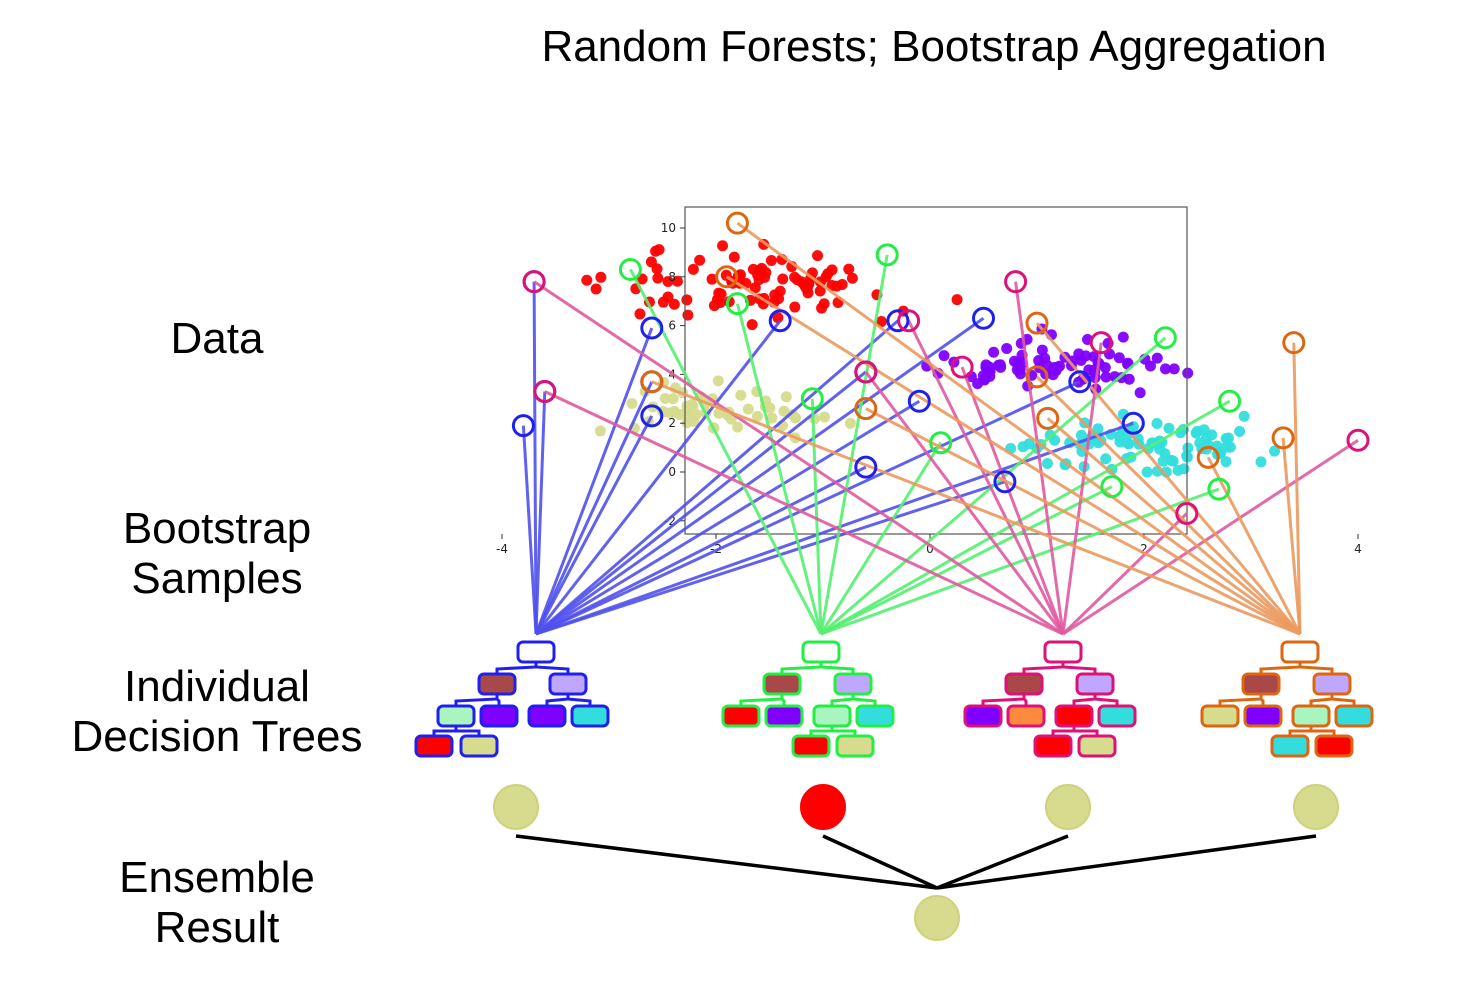  Describe the element at coordinates (672, 326) in the screenshot. I see `y-tick-label: 6` at that location.